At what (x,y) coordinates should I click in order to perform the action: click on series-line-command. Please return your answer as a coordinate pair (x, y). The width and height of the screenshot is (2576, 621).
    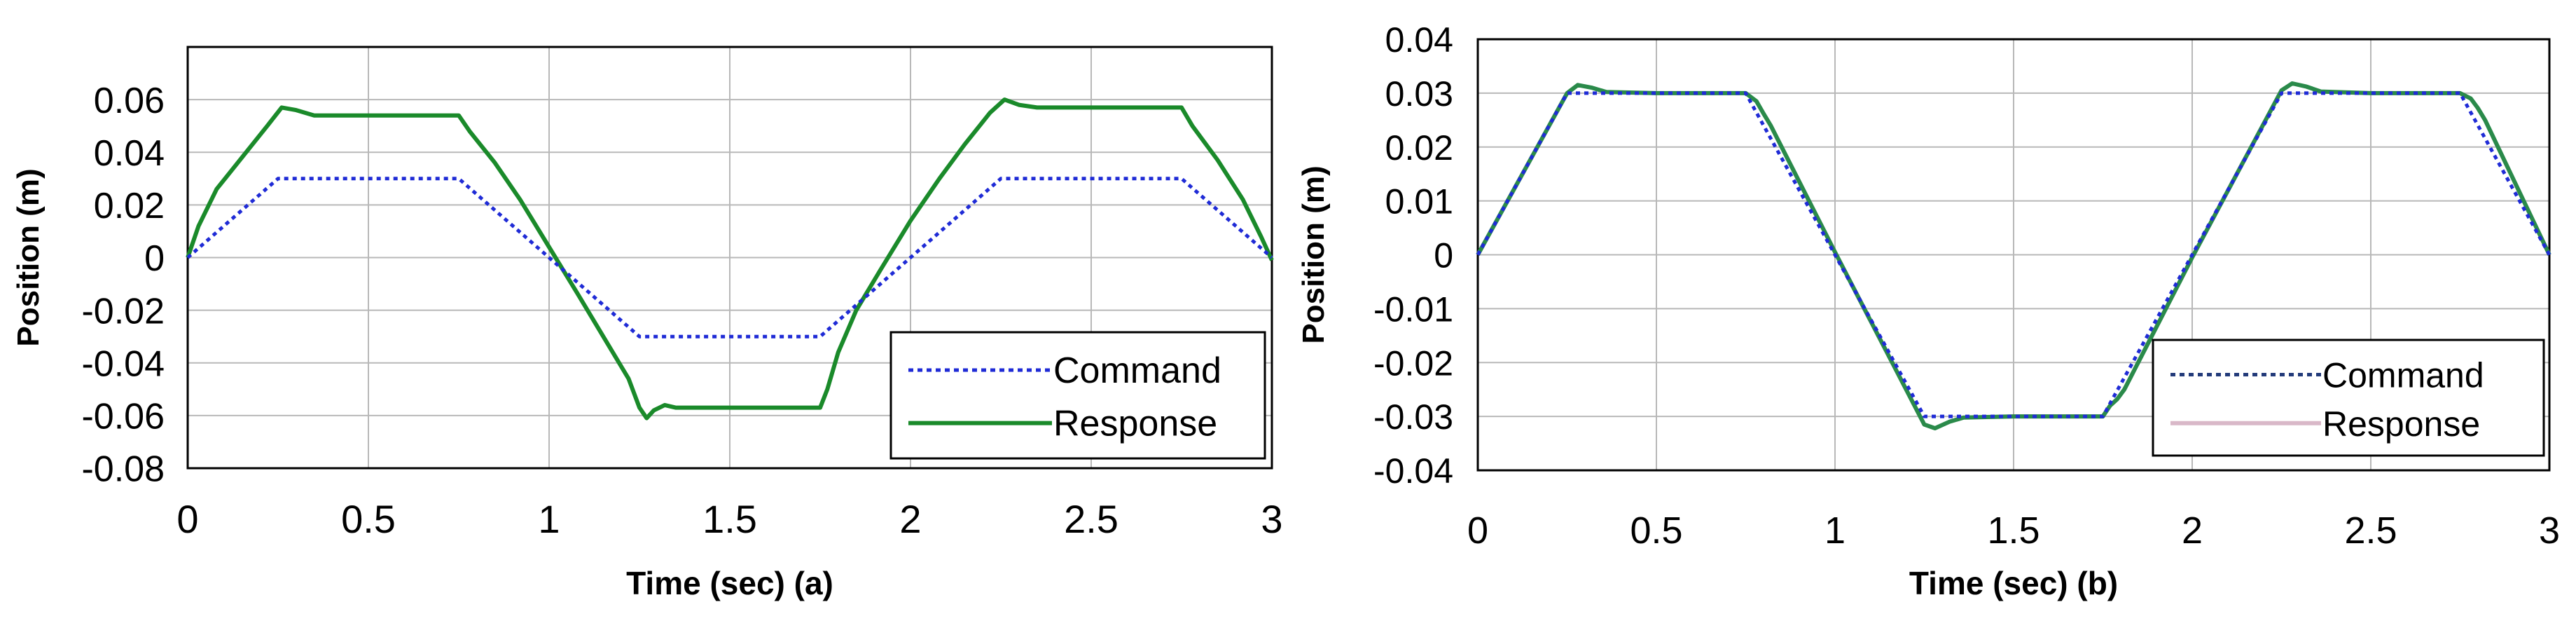
    Looking at the image, I should click on (729, 258).